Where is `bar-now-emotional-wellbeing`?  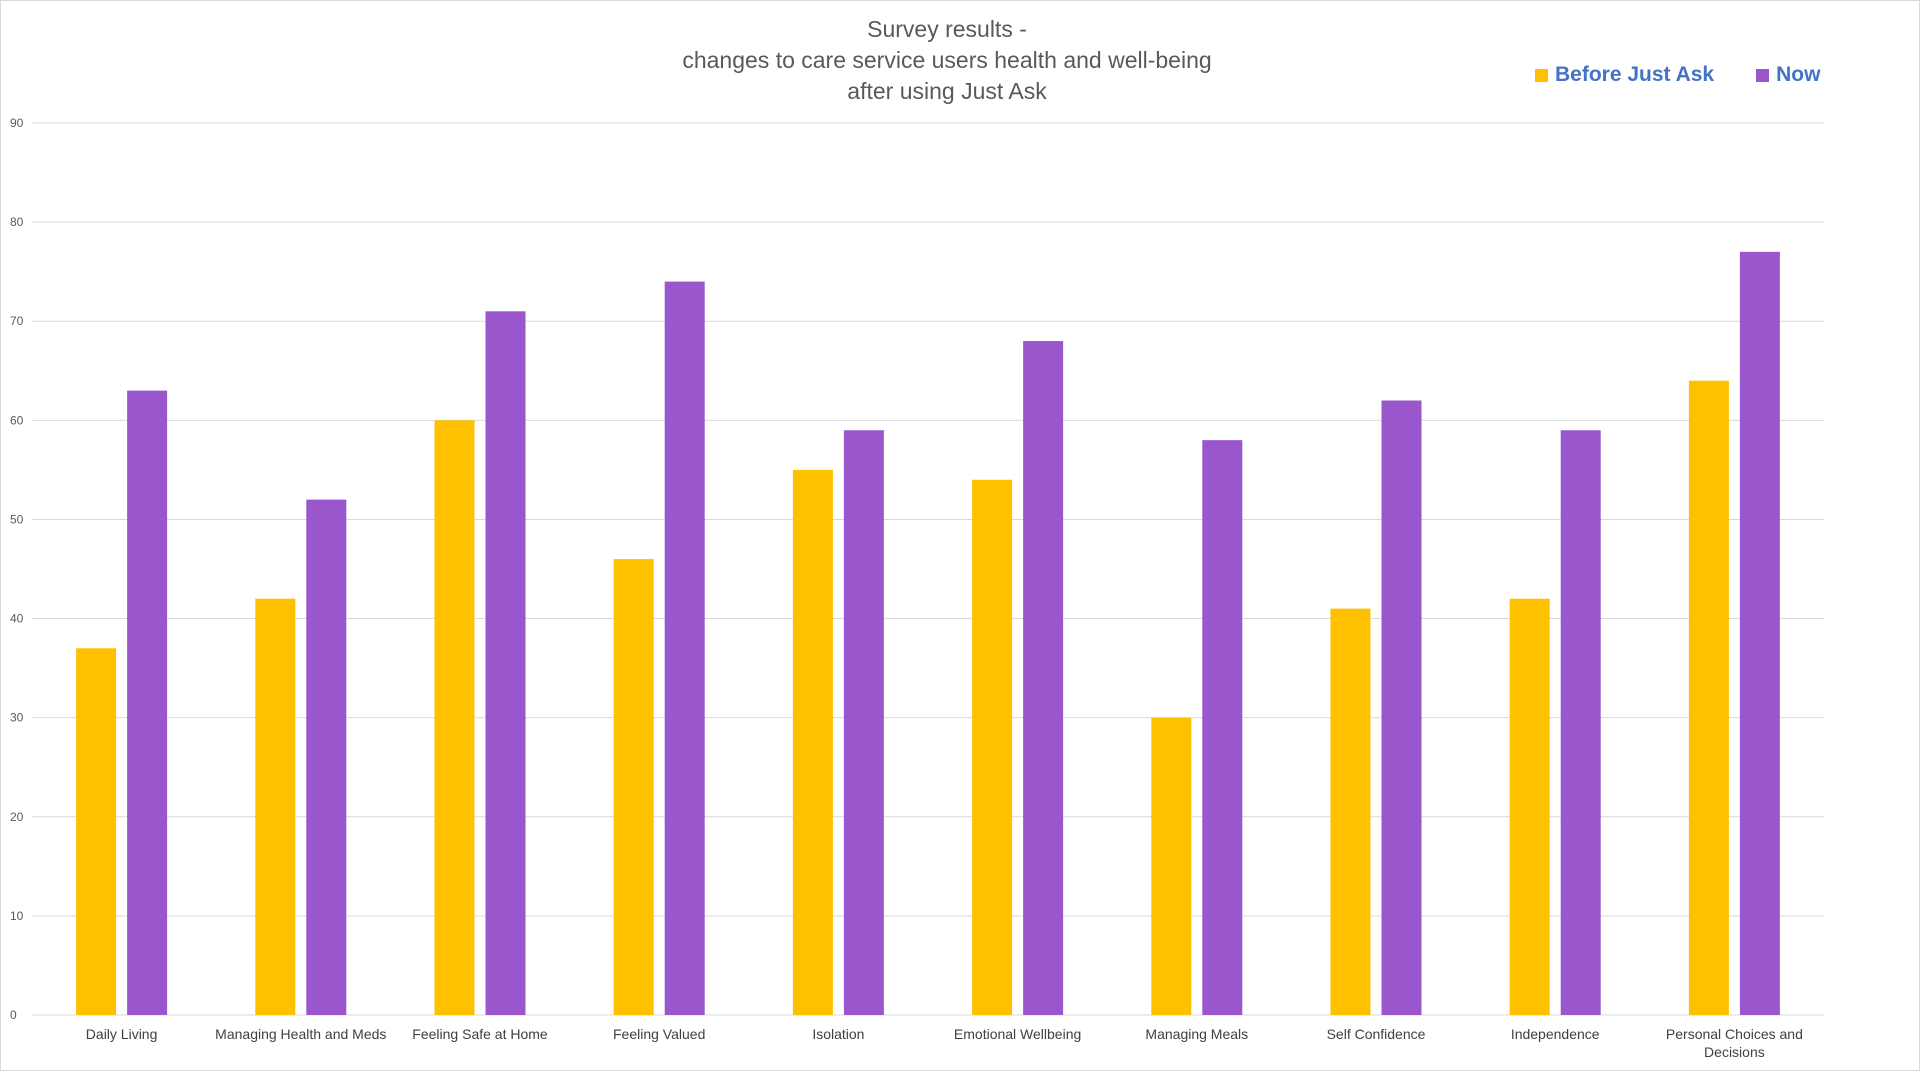 bar-now-emotional-wellbeing is located at coordinates (1043, 678).